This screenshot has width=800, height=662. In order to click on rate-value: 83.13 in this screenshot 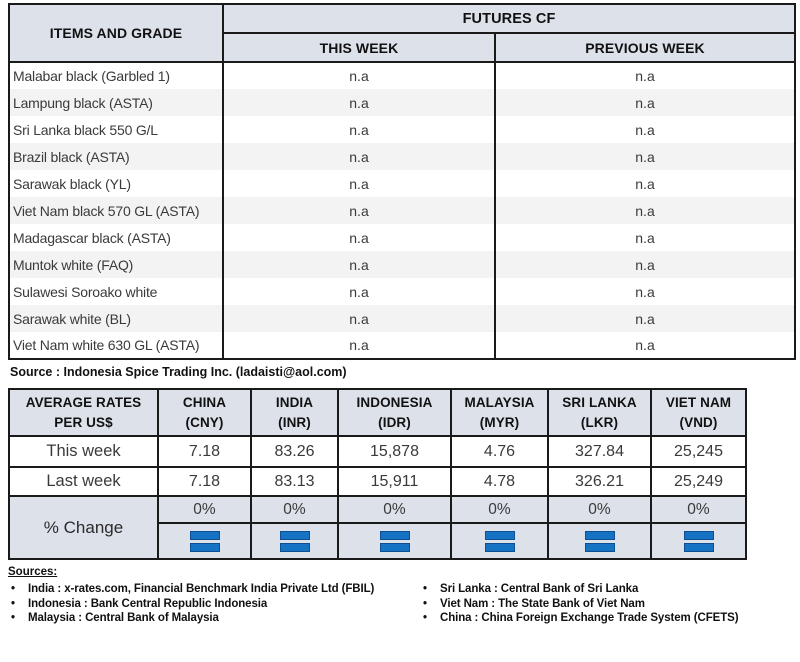, I will do `click(294, 481)`.